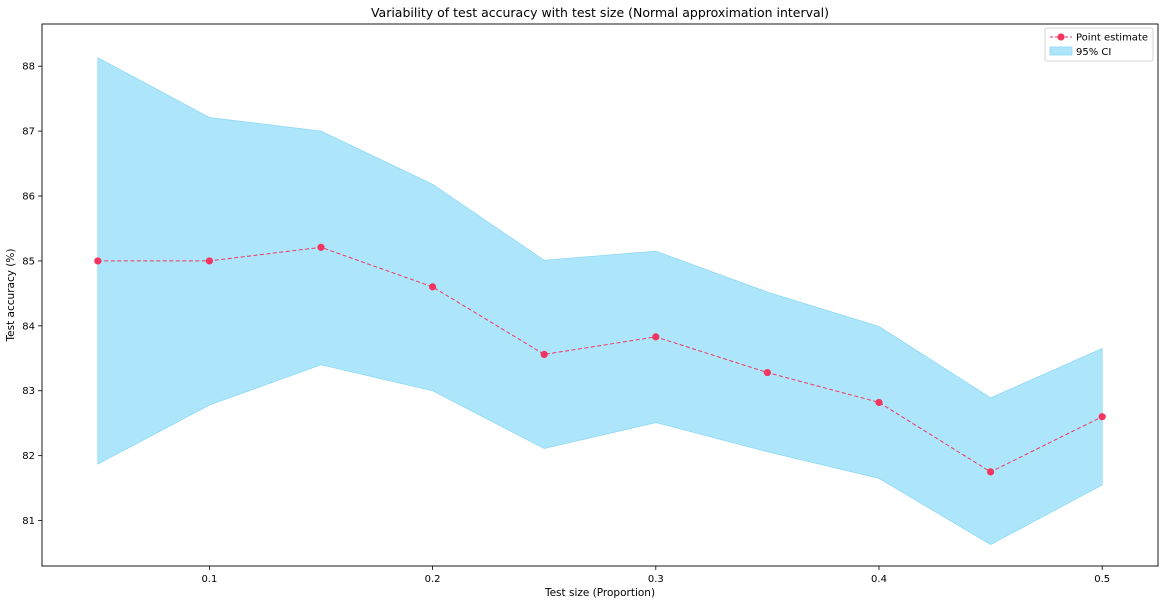  What do you see at coordinates (28, 261) in the screenshot?
I see `y-tick-label: 85` at bounding box center [28, 261].